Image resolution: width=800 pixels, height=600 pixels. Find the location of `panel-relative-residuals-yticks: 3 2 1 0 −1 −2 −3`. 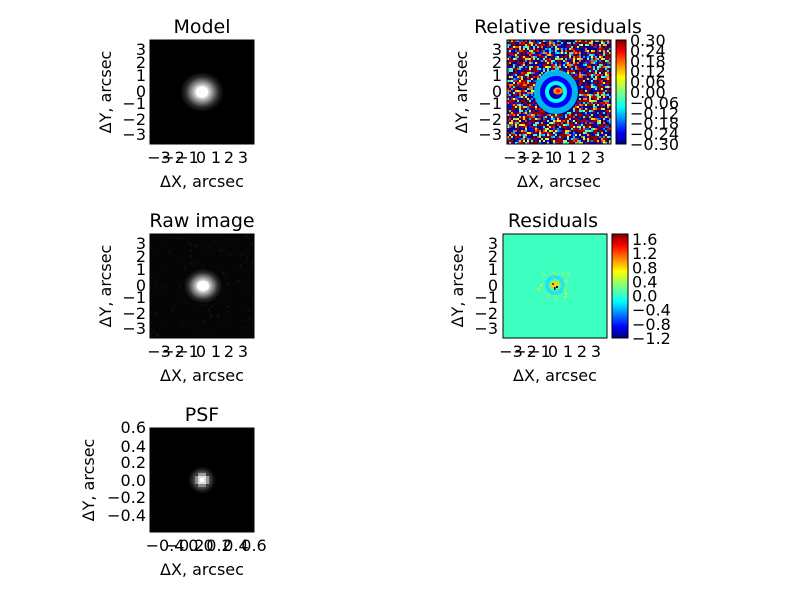

panel-relative-residuals-yticks: 3 2 1 0 −1 −2 −3 is located at coordinates (490, 92).